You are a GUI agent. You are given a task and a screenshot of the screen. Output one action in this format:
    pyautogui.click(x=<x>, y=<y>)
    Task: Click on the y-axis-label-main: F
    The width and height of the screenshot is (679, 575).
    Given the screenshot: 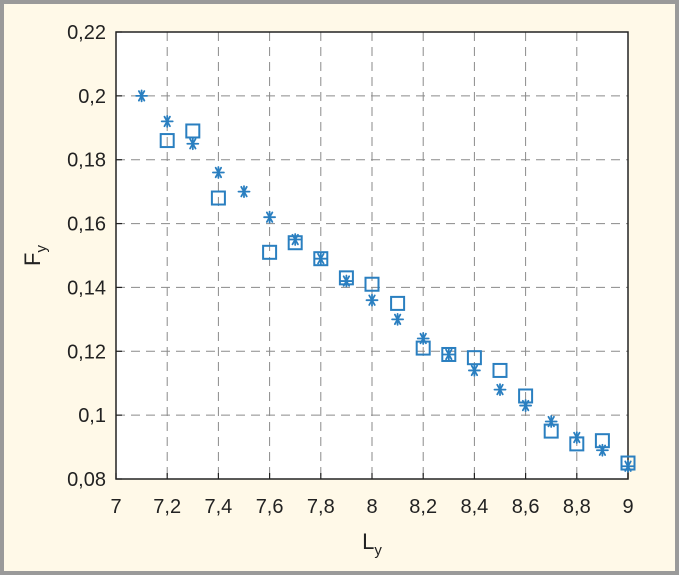 What is the action you would take?
    pyautogui.click(x=32, y=259)
    